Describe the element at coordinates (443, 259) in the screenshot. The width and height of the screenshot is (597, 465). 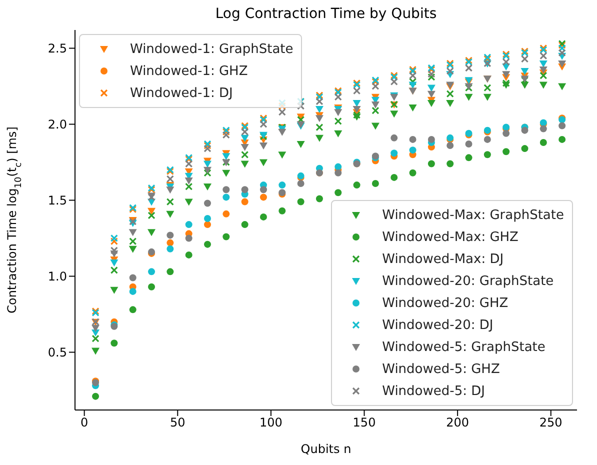
I see `legend-label: Windowed-Max: DJ` at that location.